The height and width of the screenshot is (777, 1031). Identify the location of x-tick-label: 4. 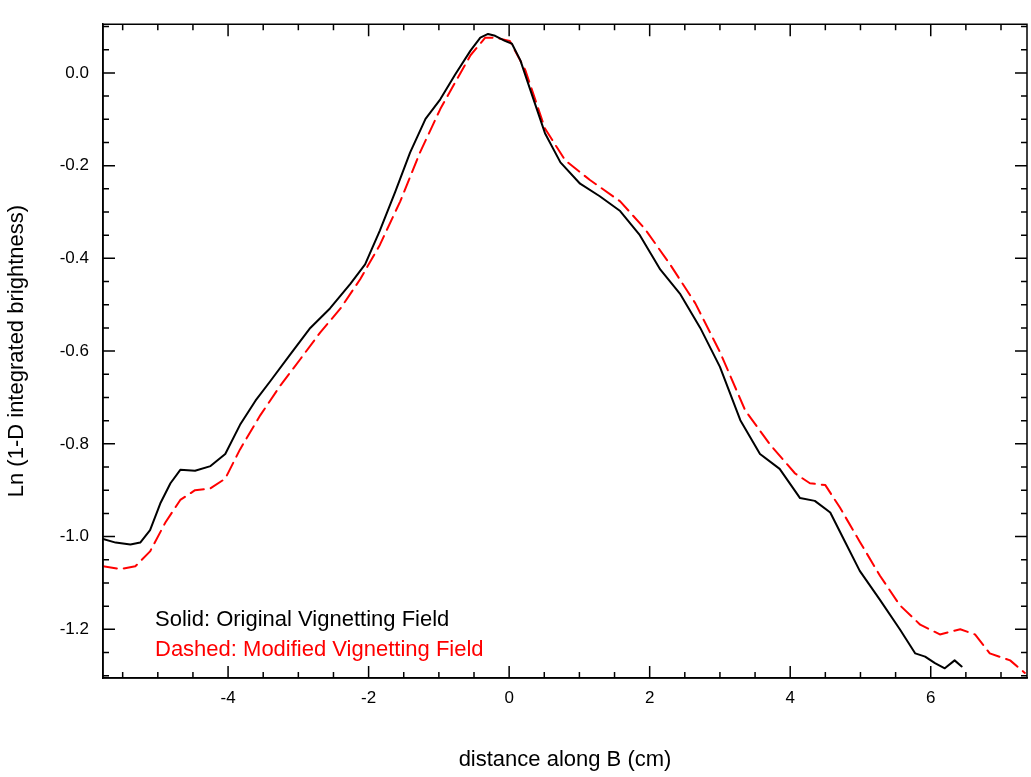
(790, 697).